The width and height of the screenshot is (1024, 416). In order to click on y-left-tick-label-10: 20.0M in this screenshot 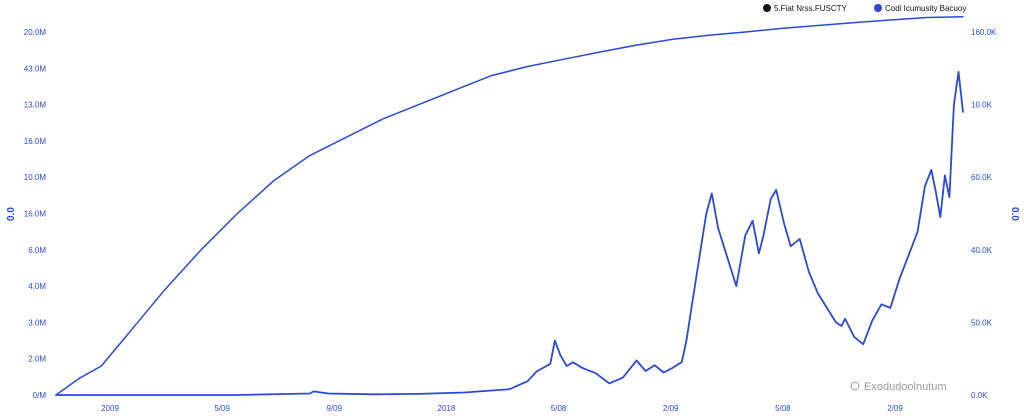, I will do `click(35, 32)`.